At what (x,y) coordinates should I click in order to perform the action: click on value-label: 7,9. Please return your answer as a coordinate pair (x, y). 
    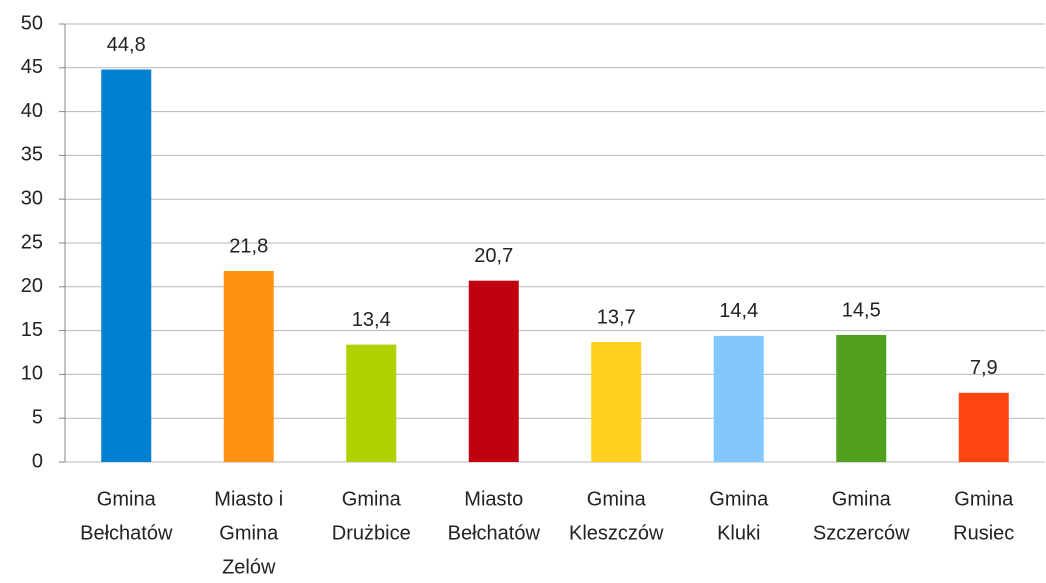
    Looking at the image, I should click on (984, 368).